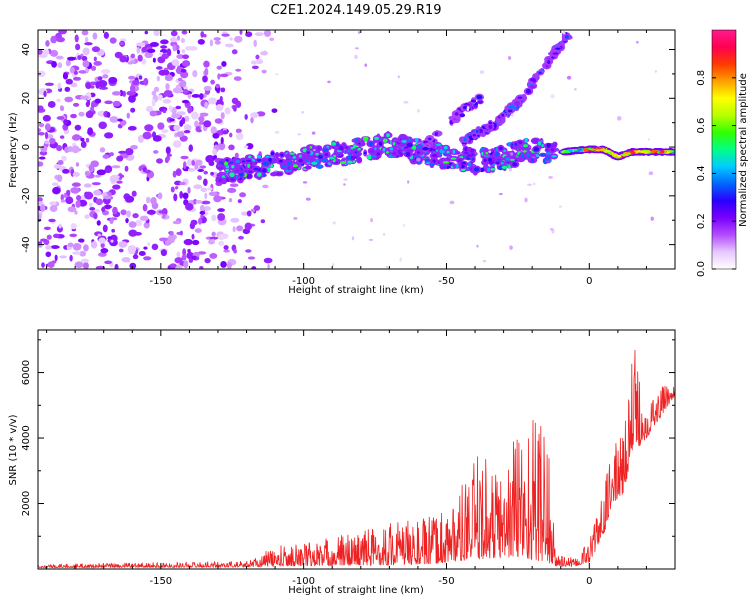  Describe the element at coordinates (26, 147) in the screenshot. I see `top-y-tick-label: 0` at that location.